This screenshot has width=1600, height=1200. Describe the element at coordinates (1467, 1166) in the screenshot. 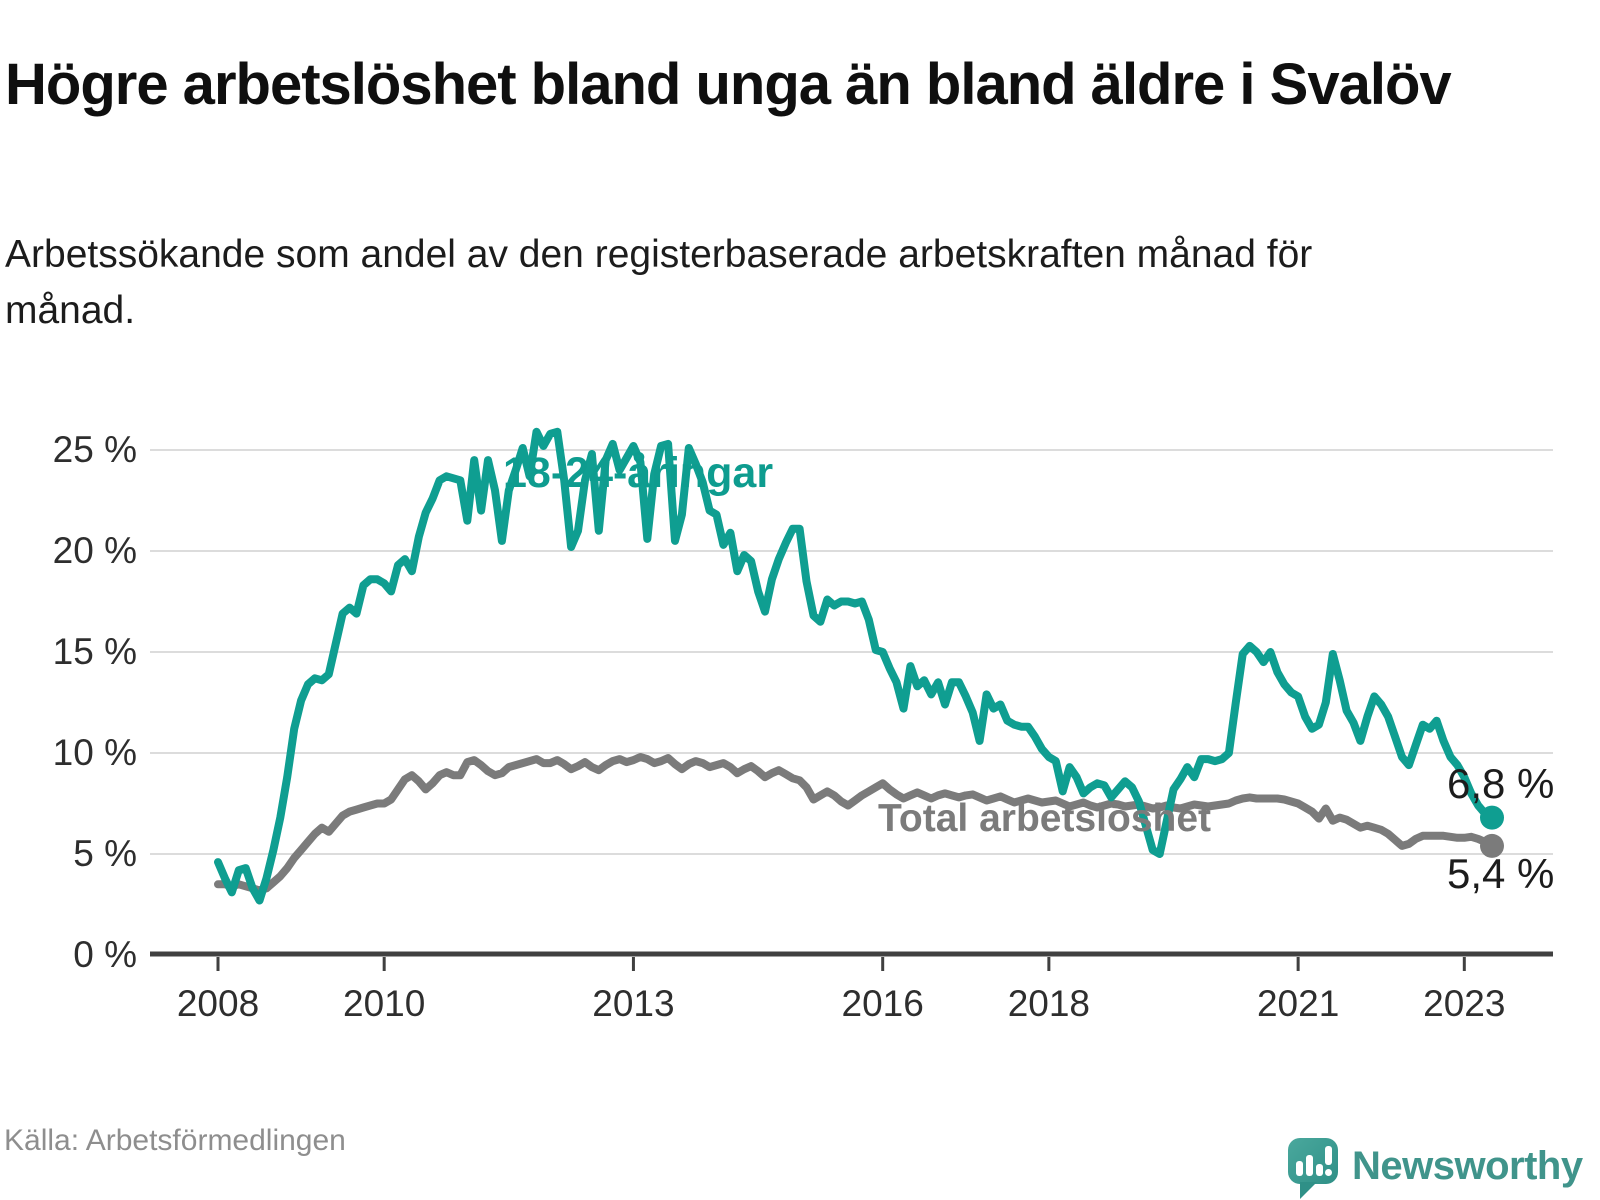

I see `brand-name: Newsworthy` at that location.